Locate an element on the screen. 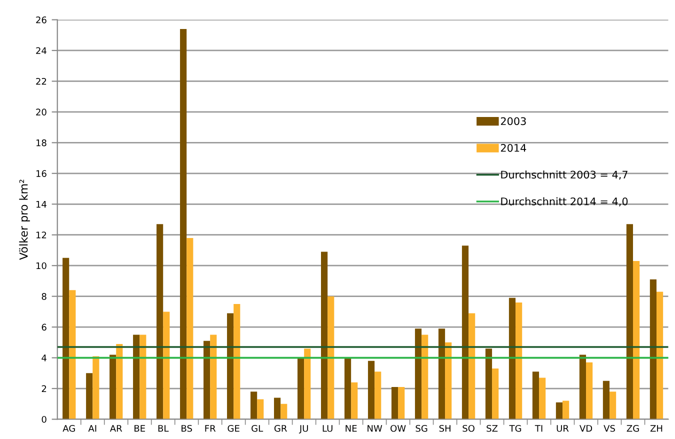 Image resolution: width=675 pixels, height=439 pixels. x-tick-label: TG is located at coordinates (515, 428).